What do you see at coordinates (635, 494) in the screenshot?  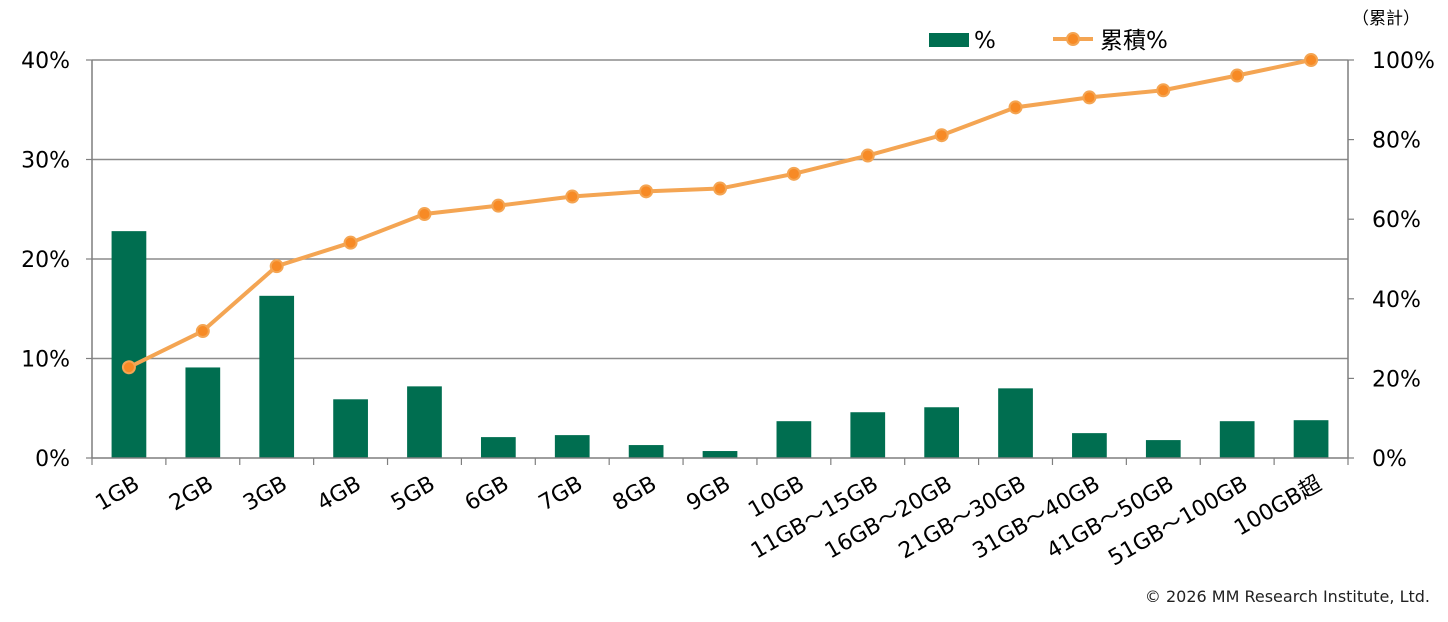 I see `x-axis-tick-label: 8GB` at bounding box center [635, 494].